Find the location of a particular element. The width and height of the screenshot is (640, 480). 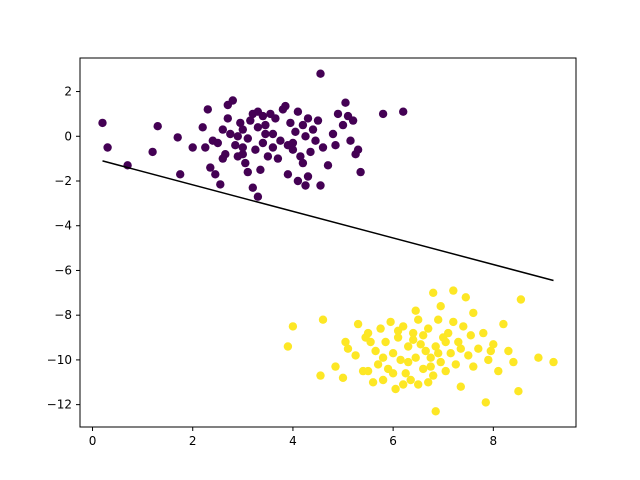

x-tick-label: 2 is located at coordinates (193, 441).